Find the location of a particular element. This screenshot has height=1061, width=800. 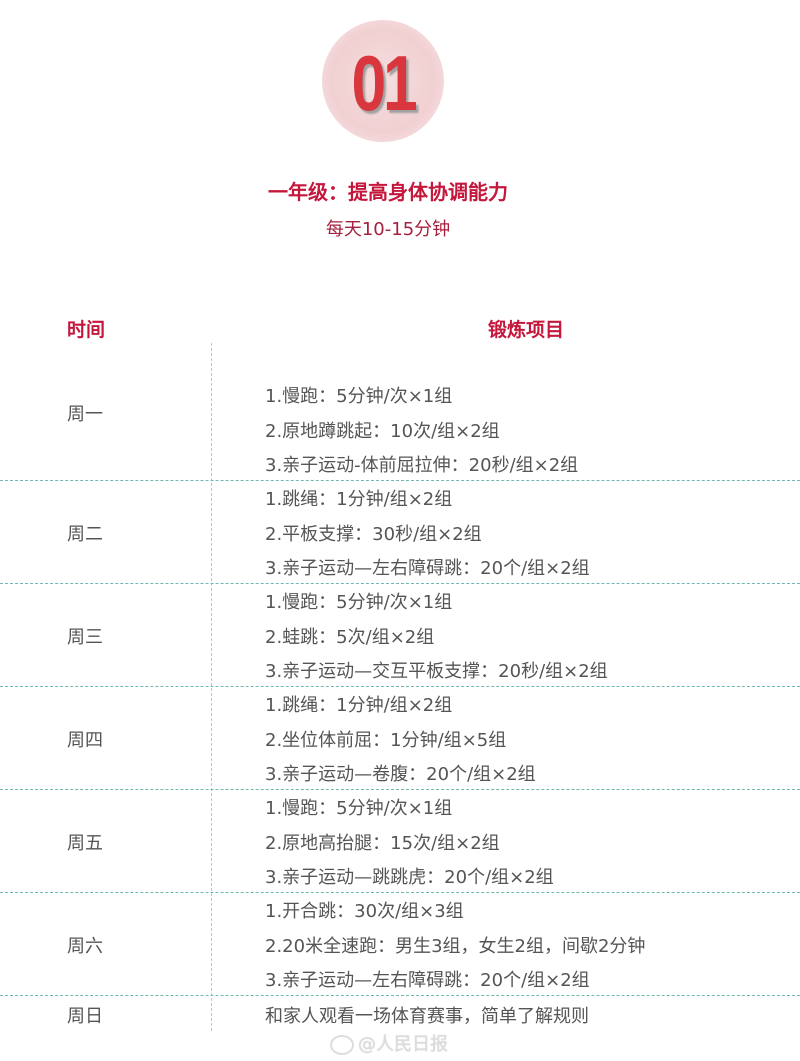

exercise-item: 3.亲子运动—交互平板支撑：20秒/组×2组 is located at coordinates (436, 671).